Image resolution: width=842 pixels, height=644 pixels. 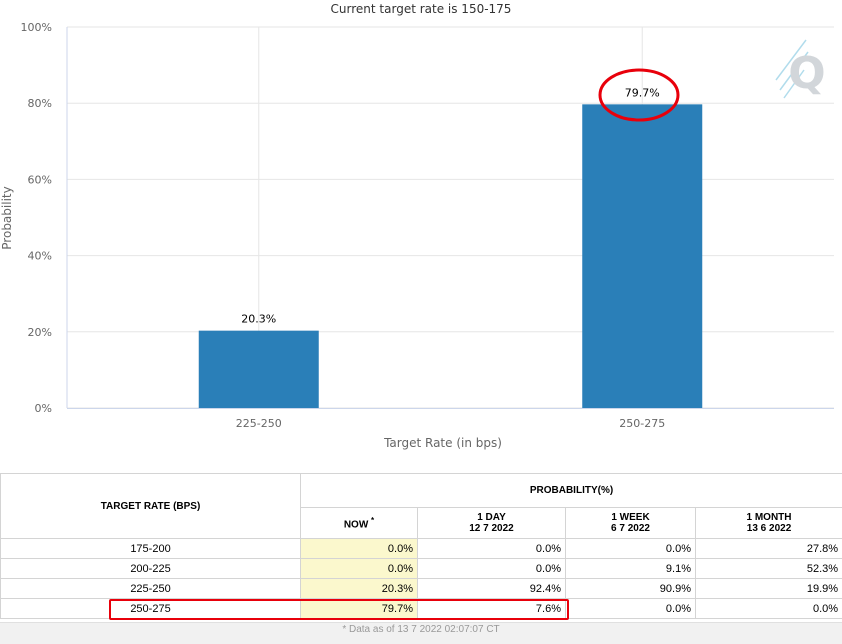 What do you see at coordinates (631, 569) in the screenshot?
I see `row-week: 9.1%` at bounding box center [631, 569].